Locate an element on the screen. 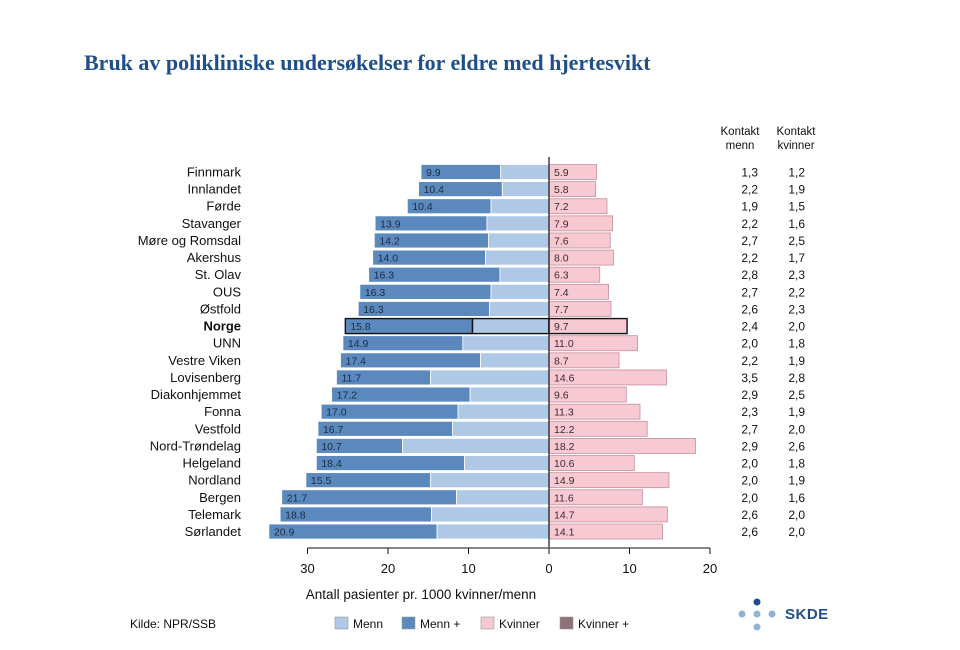  bar-label-kvinner: 9.6 is located at coordinates (561, 396).